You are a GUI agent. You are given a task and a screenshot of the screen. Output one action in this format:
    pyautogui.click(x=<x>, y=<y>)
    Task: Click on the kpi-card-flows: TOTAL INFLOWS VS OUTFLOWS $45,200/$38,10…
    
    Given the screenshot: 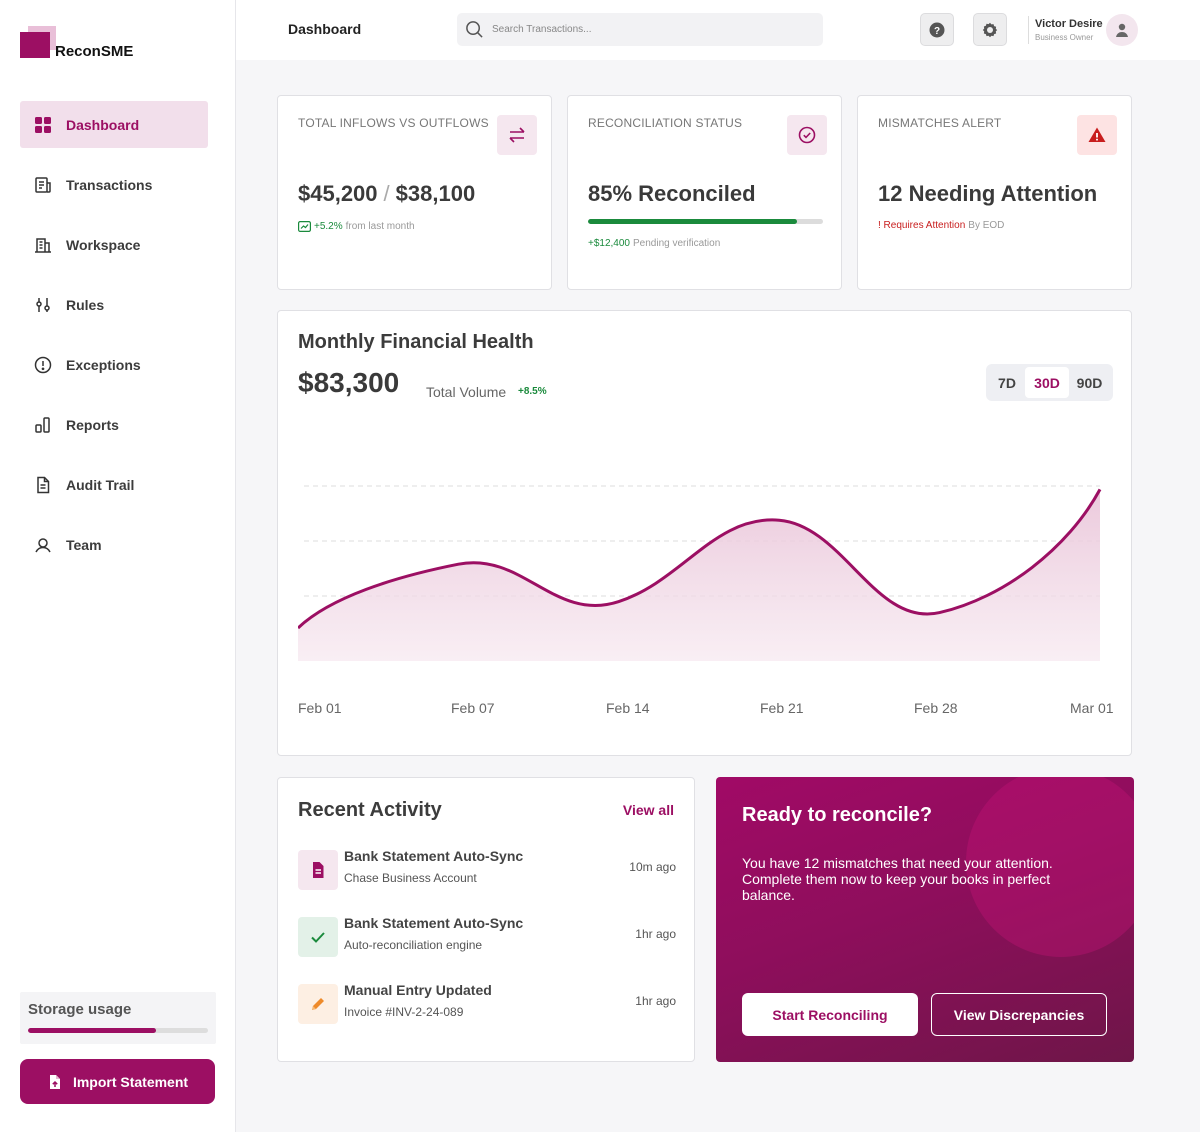 What is the action you would take?
    pyautogui.click(x=414, y=192)
    